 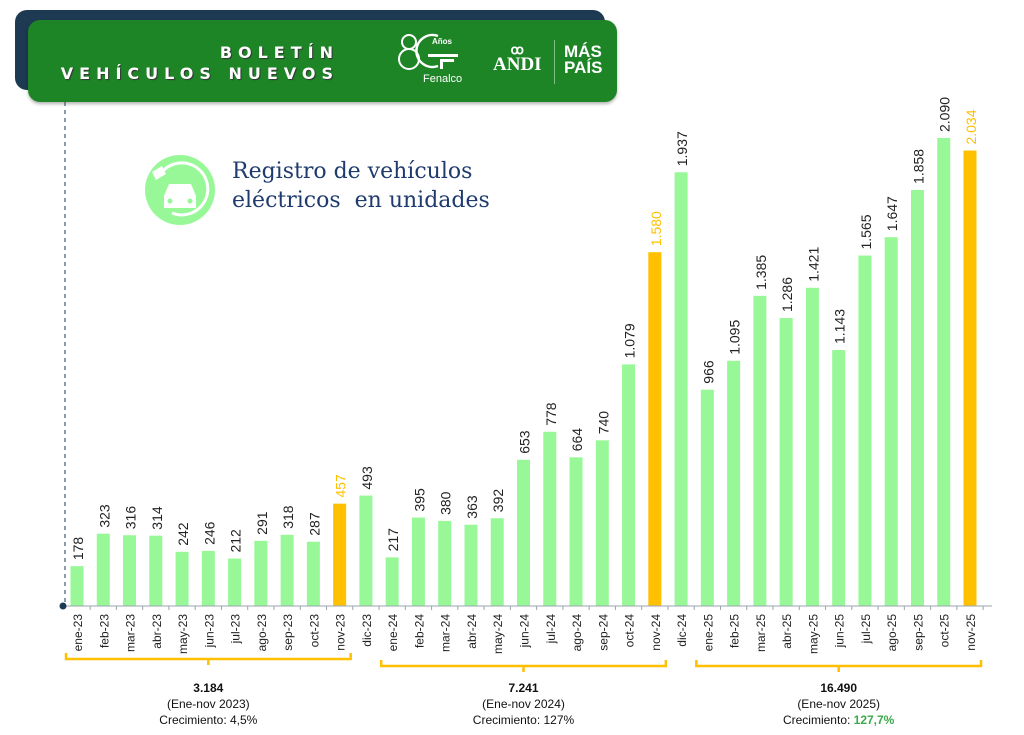 I want to click on x-tick-abr-24: abr-24, so click(x=472, y=631).